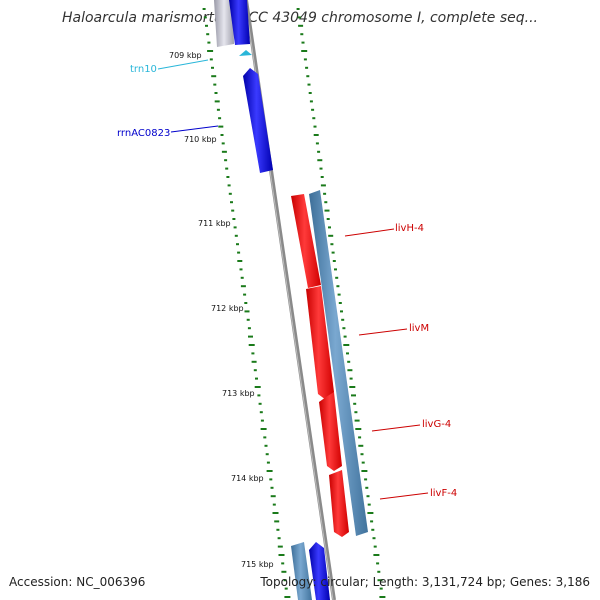 The height and width of the screenshot is (600, 600). I want to click on partial-gene-blue-bottom, so click(319, 571).